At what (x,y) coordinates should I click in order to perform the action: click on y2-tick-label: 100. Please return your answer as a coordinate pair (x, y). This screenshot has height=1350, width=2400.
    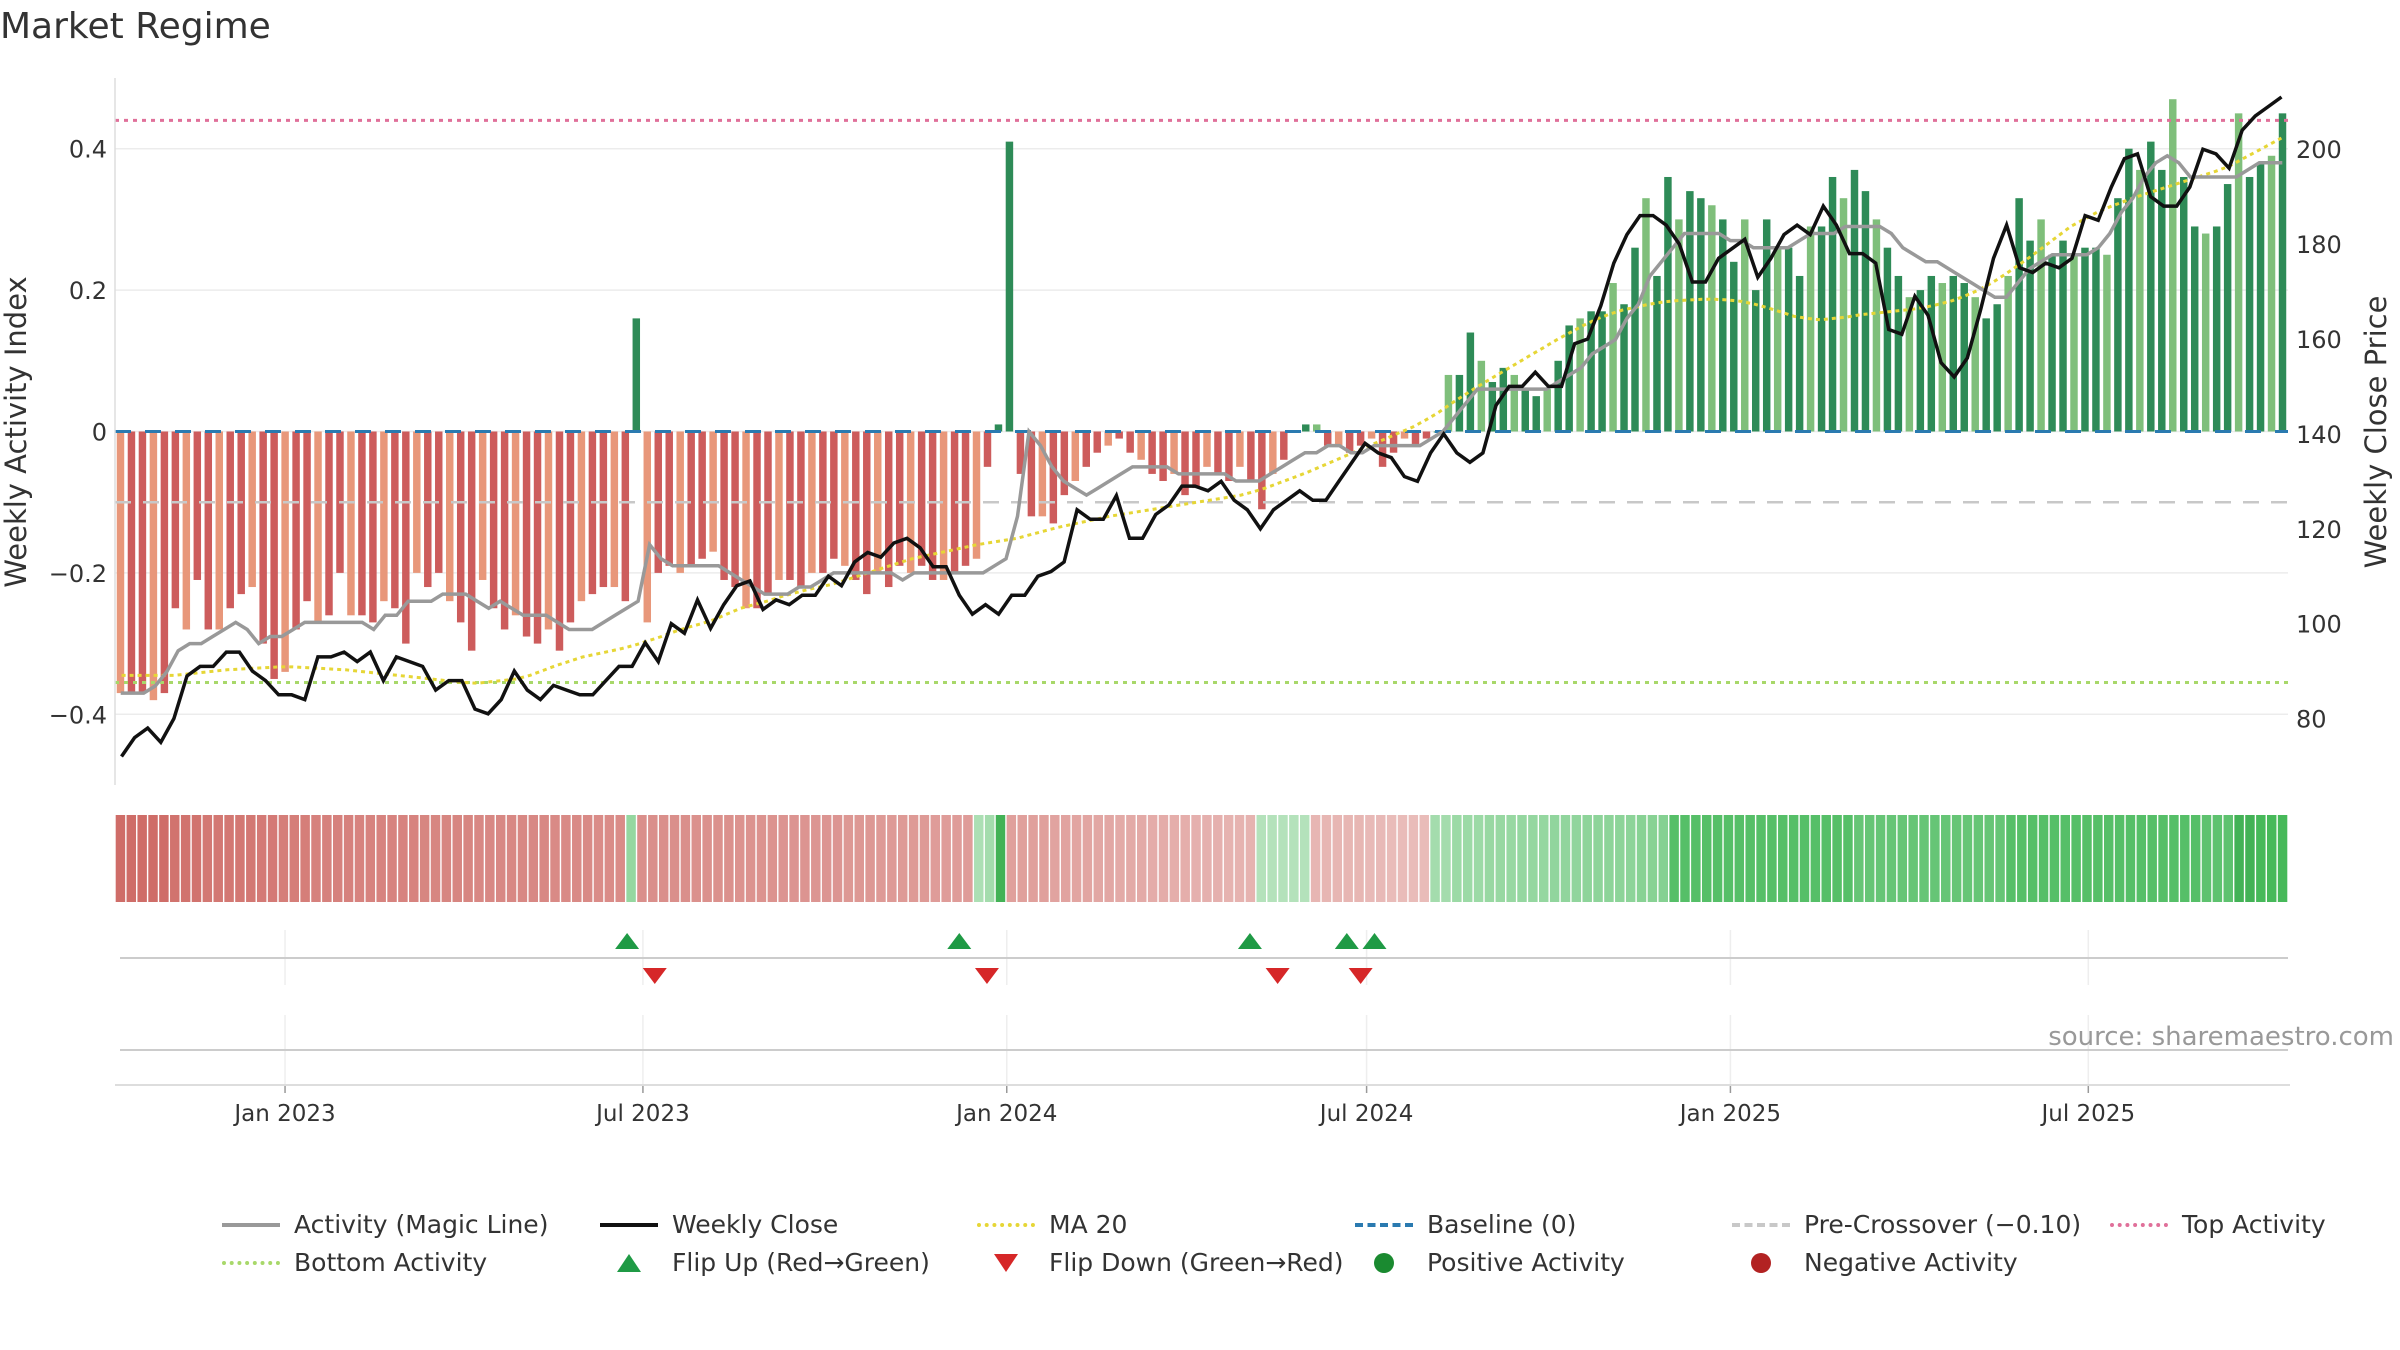
    Looking at the image, I should click on (2319, 625).